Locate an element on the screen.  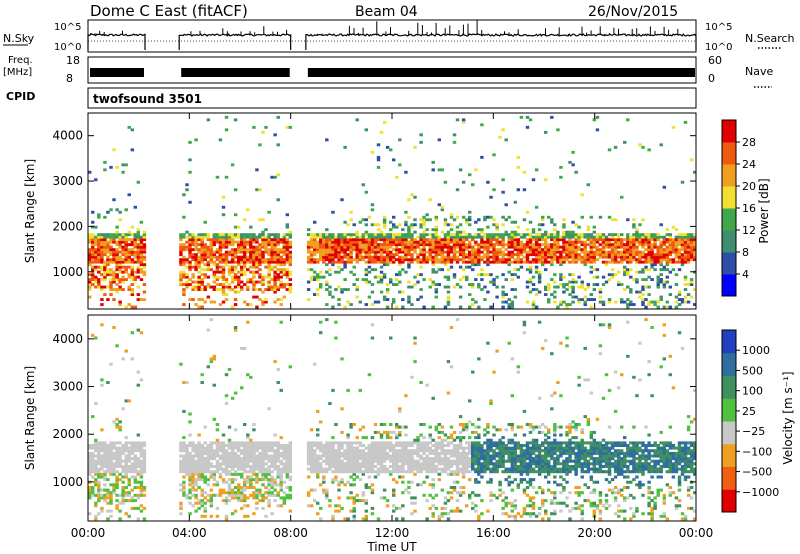
nsky-trace is located at coordinates (392, 35).